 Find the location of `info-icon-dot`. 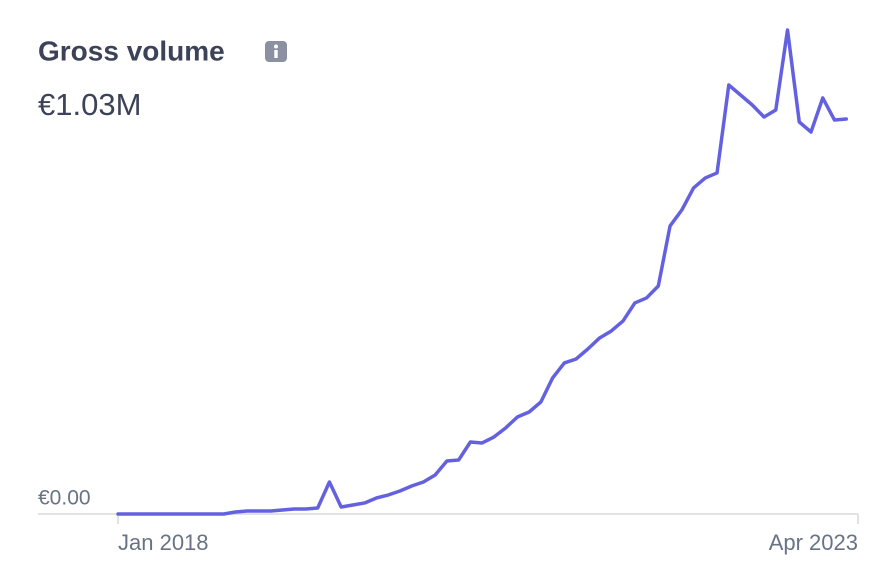

info-icon-dot is located at coordinates (276, 46).